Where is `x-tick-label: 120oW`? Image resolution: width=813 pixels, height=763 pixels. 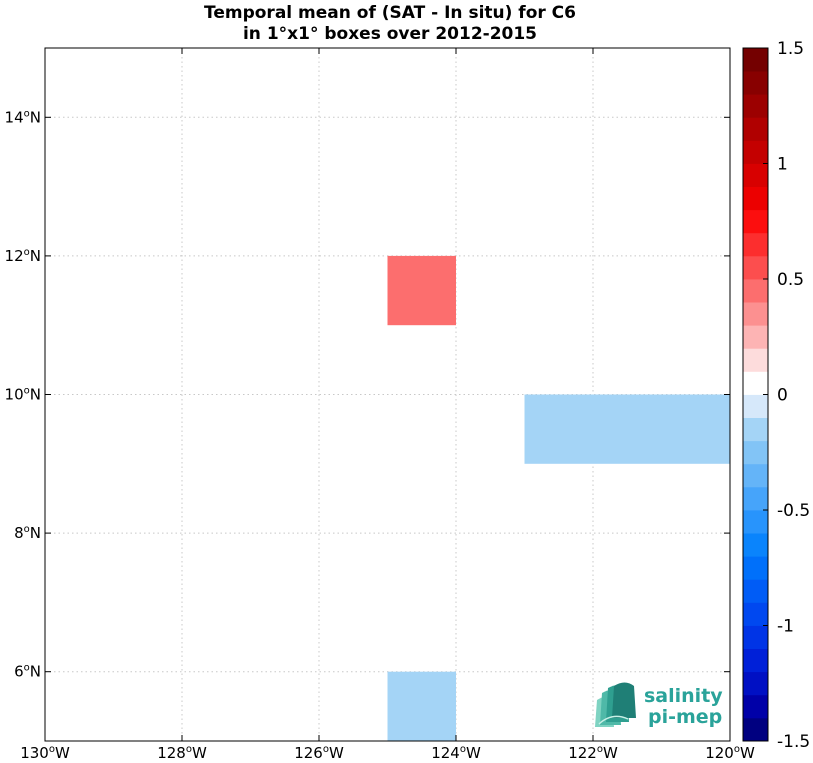
x-tick-label: 120oW is located at coordinates (730, 753).